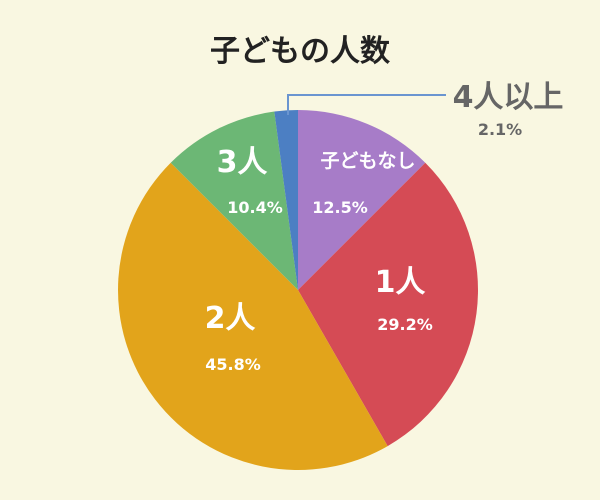  What do you see at coordinates (400, 282) in the screenshot?
I see `slice-label-one: 1人` at bounding box center [400, 282].